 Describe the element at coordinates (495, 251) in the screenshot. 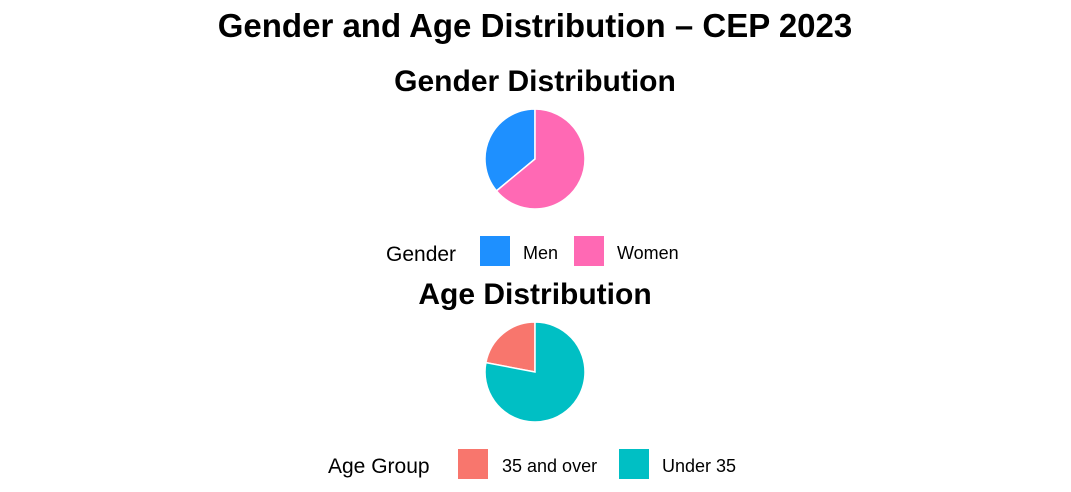

I see `legend-swatch-men` at that location.